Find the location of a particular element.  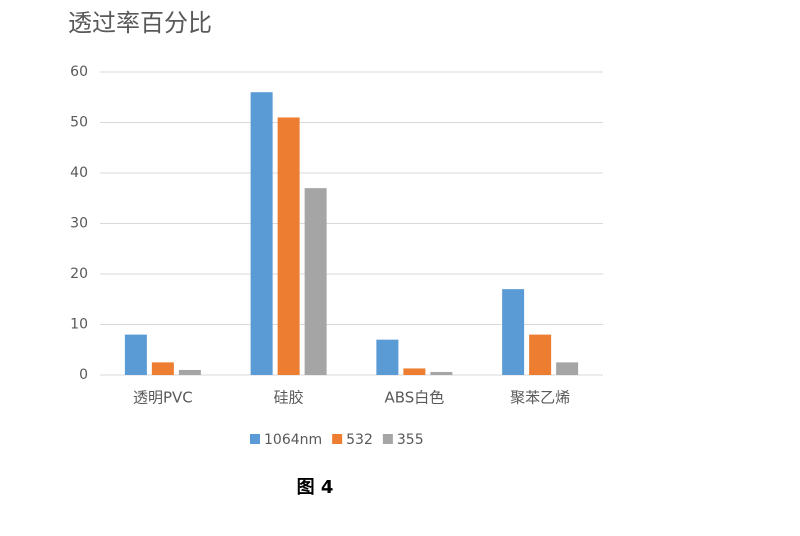

x-tick-label: 透明PVC is located at coordinates (163, 398).